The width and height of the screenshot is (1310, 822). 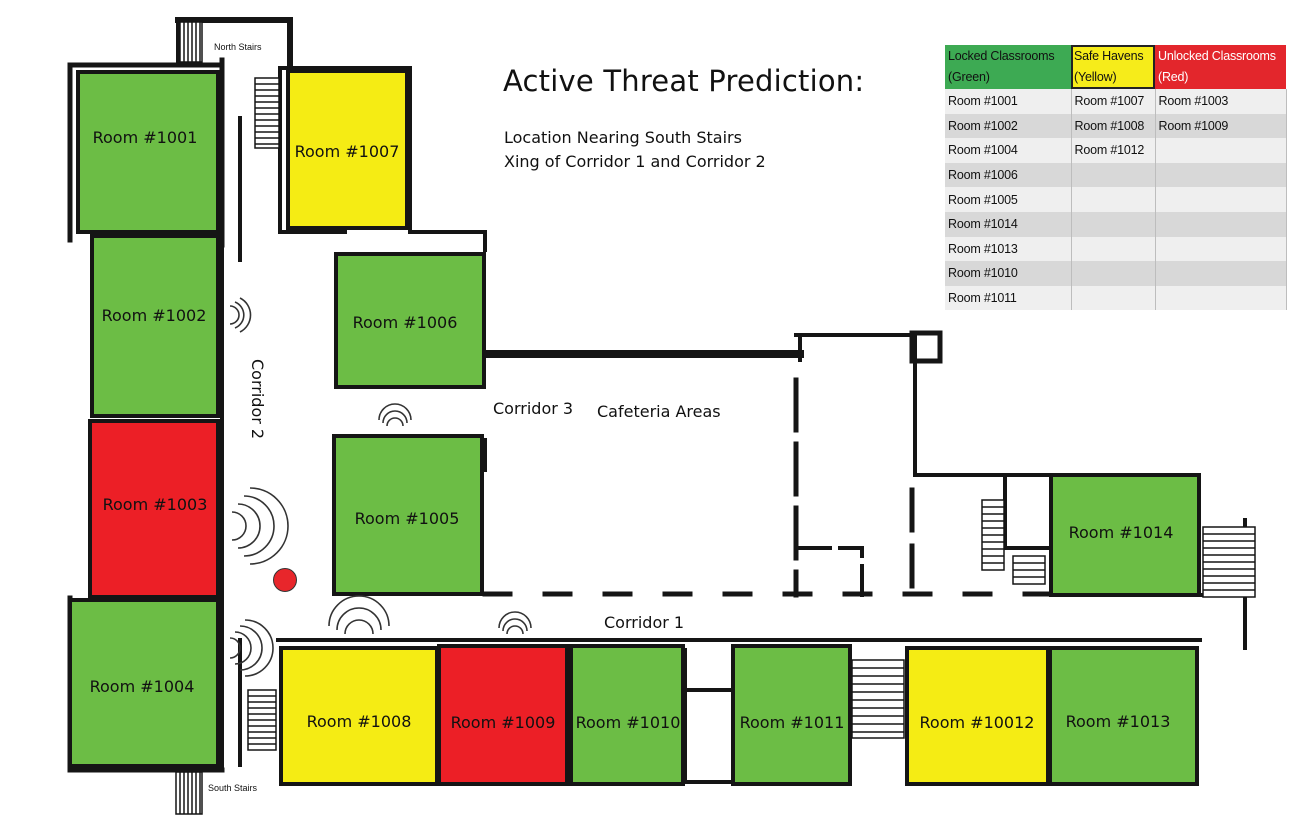 I want to click on room-label: Room #1013, so click(x=1118, y=721).